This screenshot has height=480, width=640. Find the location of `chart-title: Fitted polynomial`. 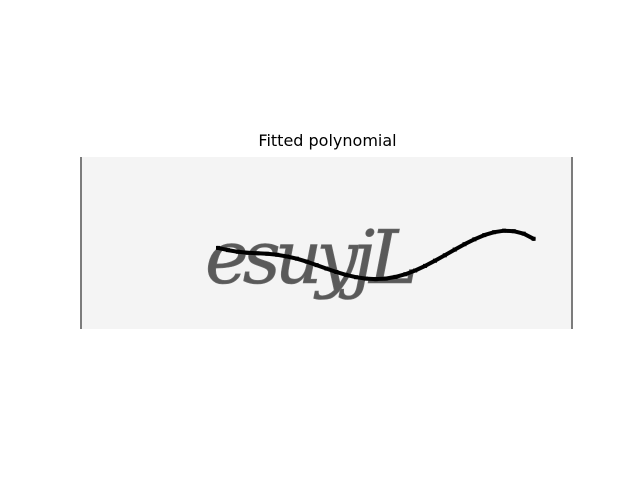

chart-title: Fitted polynomial is located at coordinates (327, 140).